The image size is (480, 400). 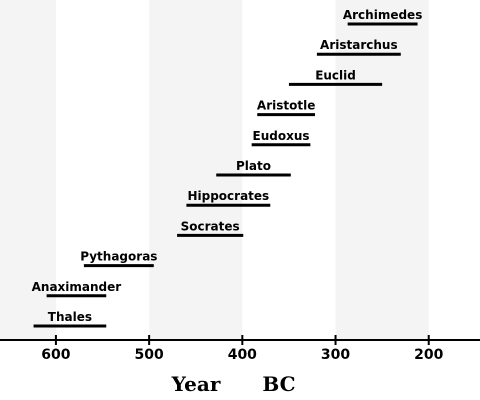 What do you see at coordinates (281, 136) in the screenshot?
I see `philosopher-label: Eudoxus` at bounding box center [281, 136].